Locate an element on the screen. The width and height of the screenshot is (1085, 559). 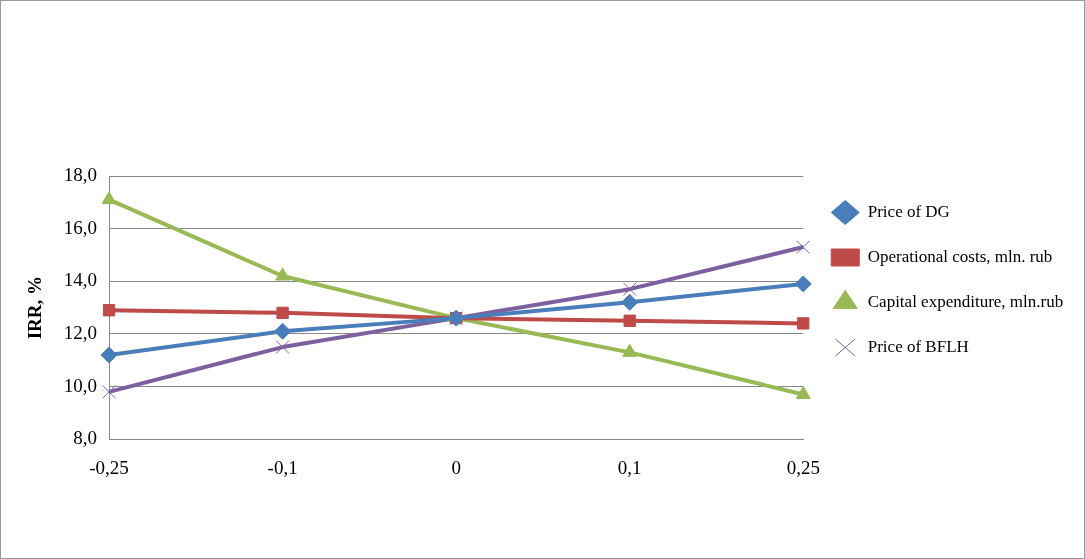
y-tick-label: 8,0 is located at coordinates (85, 438).